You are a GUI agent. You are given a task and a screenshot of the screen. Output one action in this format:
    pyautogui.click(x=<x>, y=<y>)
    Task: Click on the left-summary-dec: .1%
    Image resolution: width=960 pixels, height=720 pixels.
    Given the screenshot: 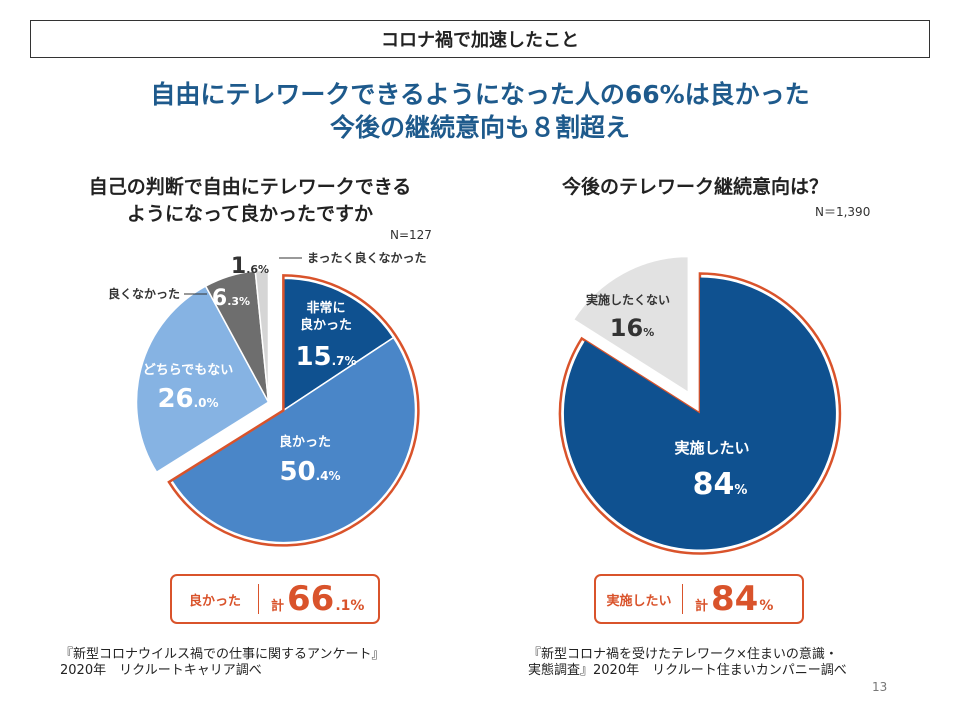 What is the action you would take?
    pyautogui.click(x=350, y=606)
    